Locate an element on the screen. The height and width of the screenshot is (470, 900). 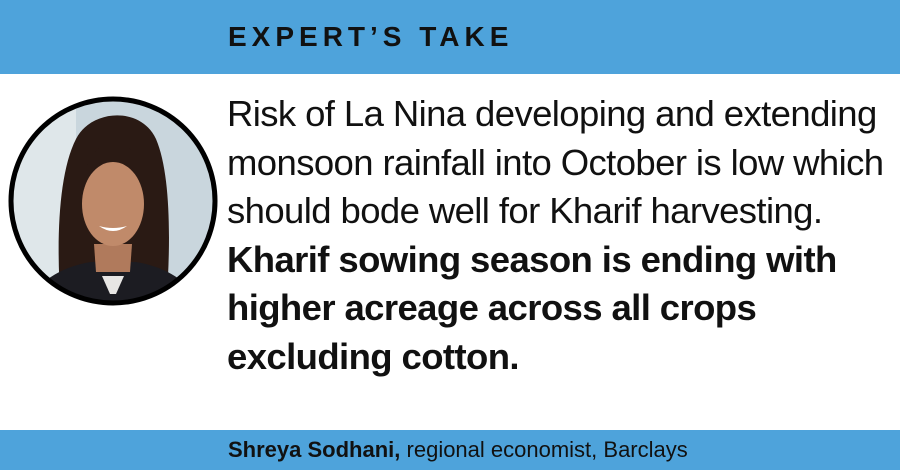
portrait is located at coordinates (113, 201).